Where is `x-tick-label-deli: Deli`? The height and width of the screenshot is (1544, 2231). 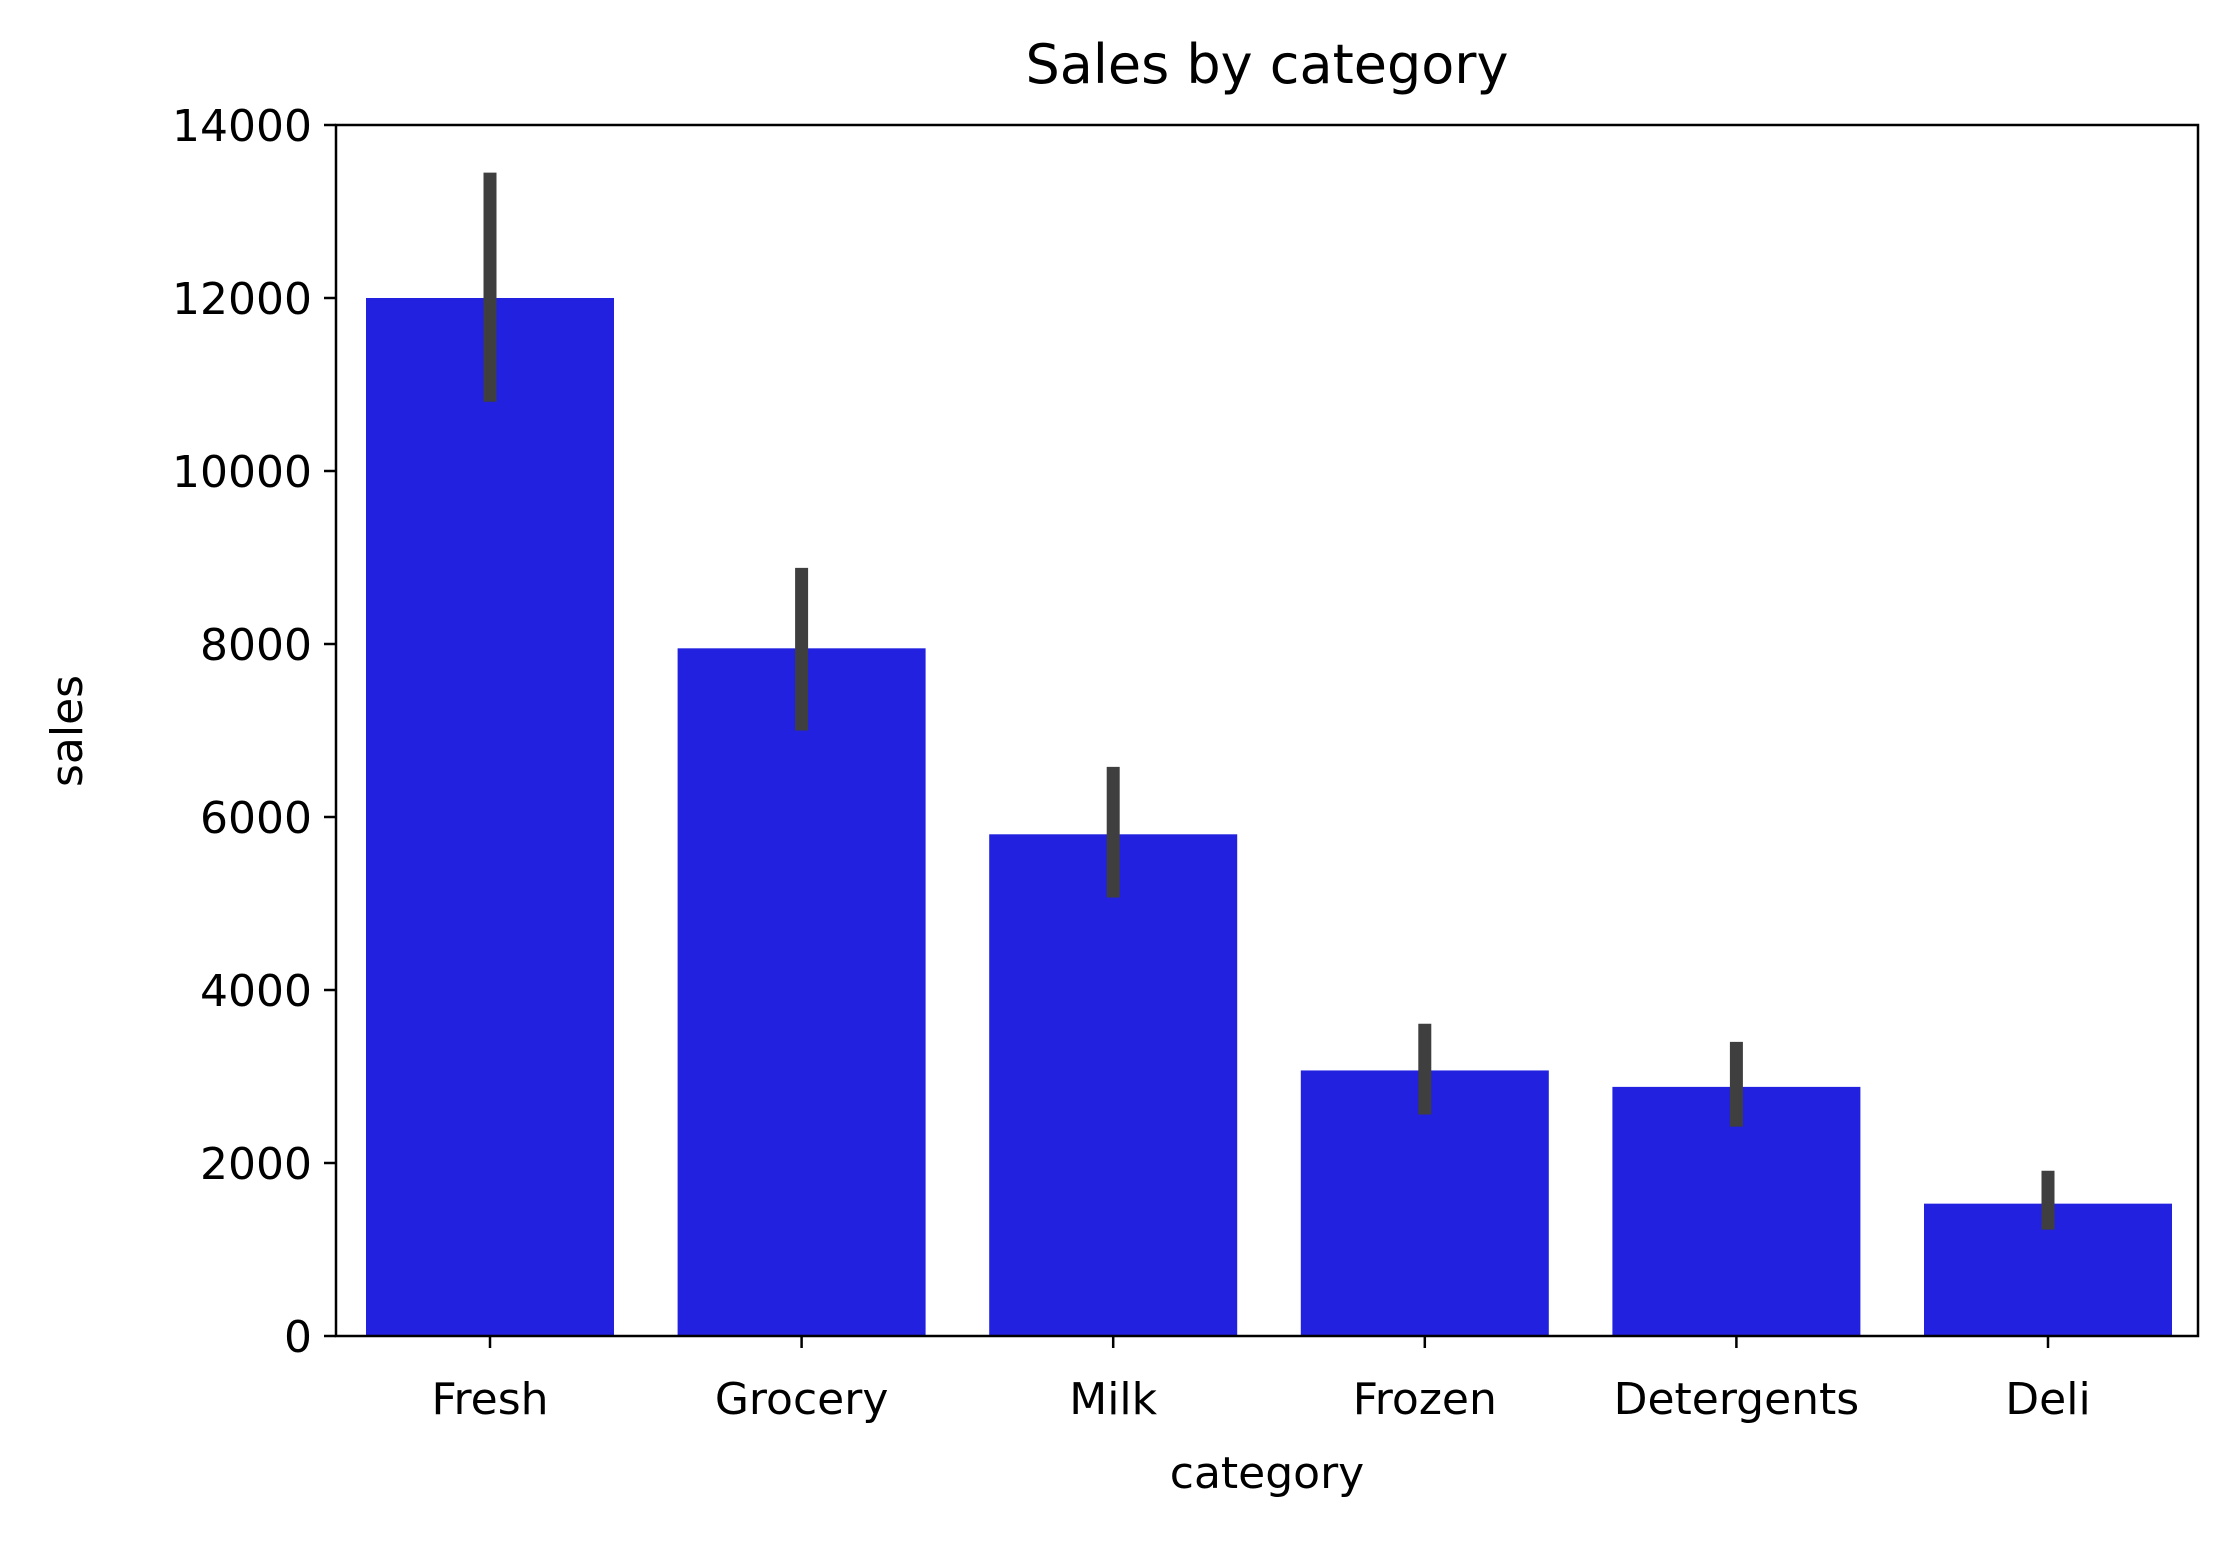
x-tick-label-deli: Deli is located at coordinates (2047, 1399).